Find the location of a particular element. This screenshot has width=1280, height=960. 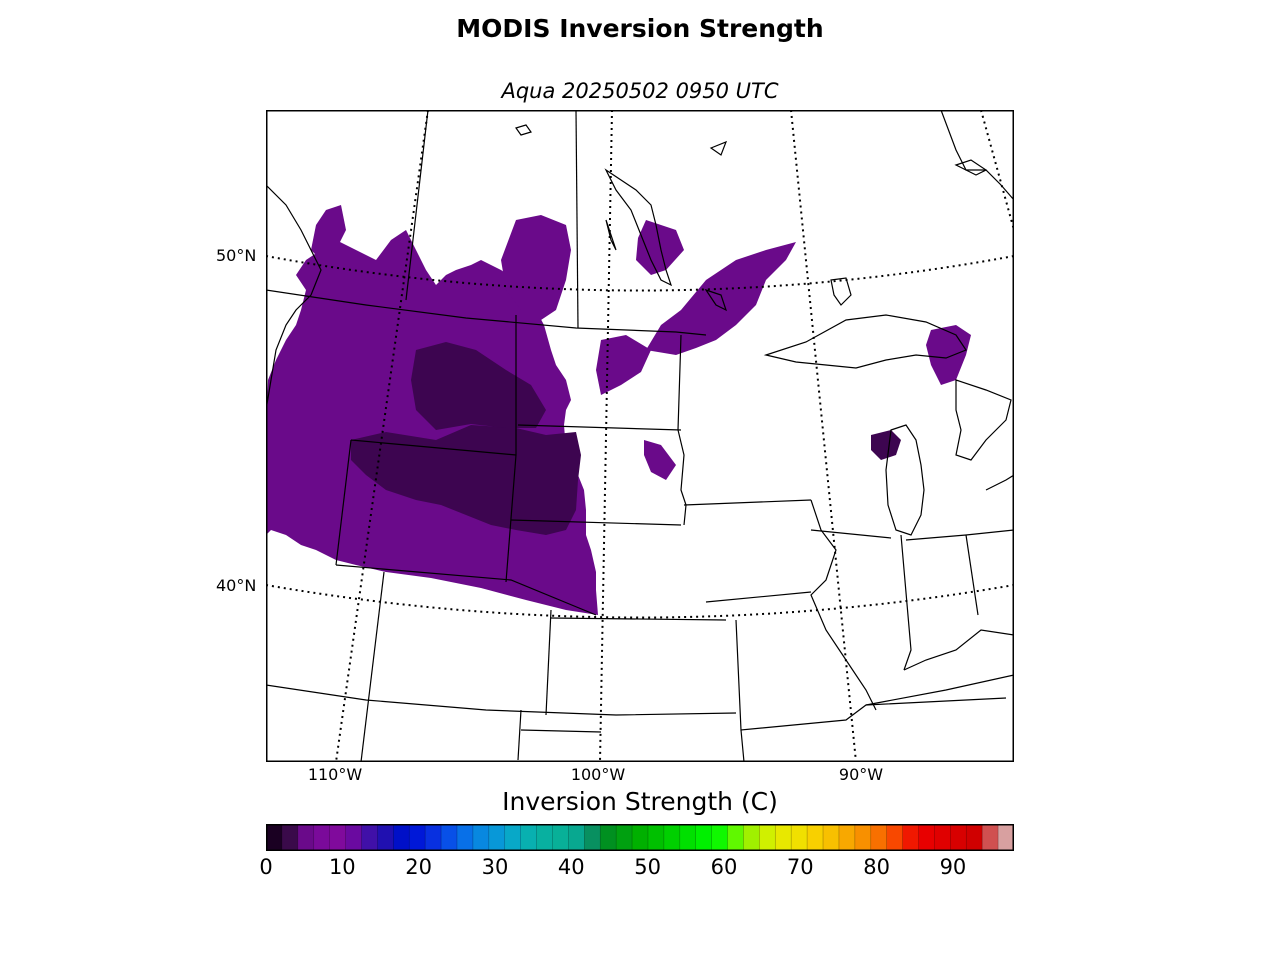

inversion-region-dark is located at coordinates (466, 480).